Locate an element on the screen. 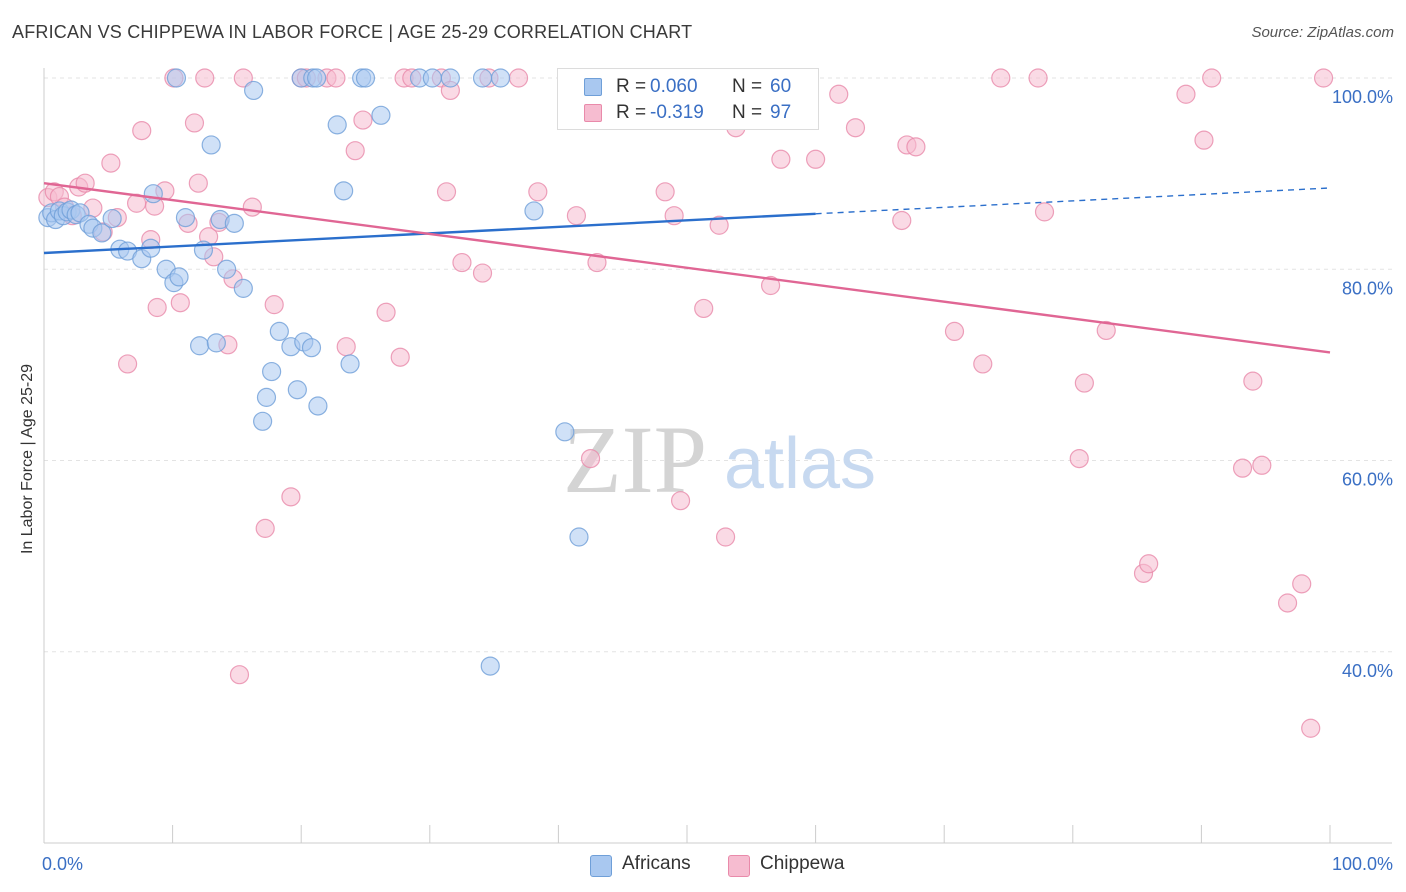 The width and height of the screenshot is (1406, 892). y-axis-label: In Labor Force | Age 25-29 is located at coordinates (27, 459).